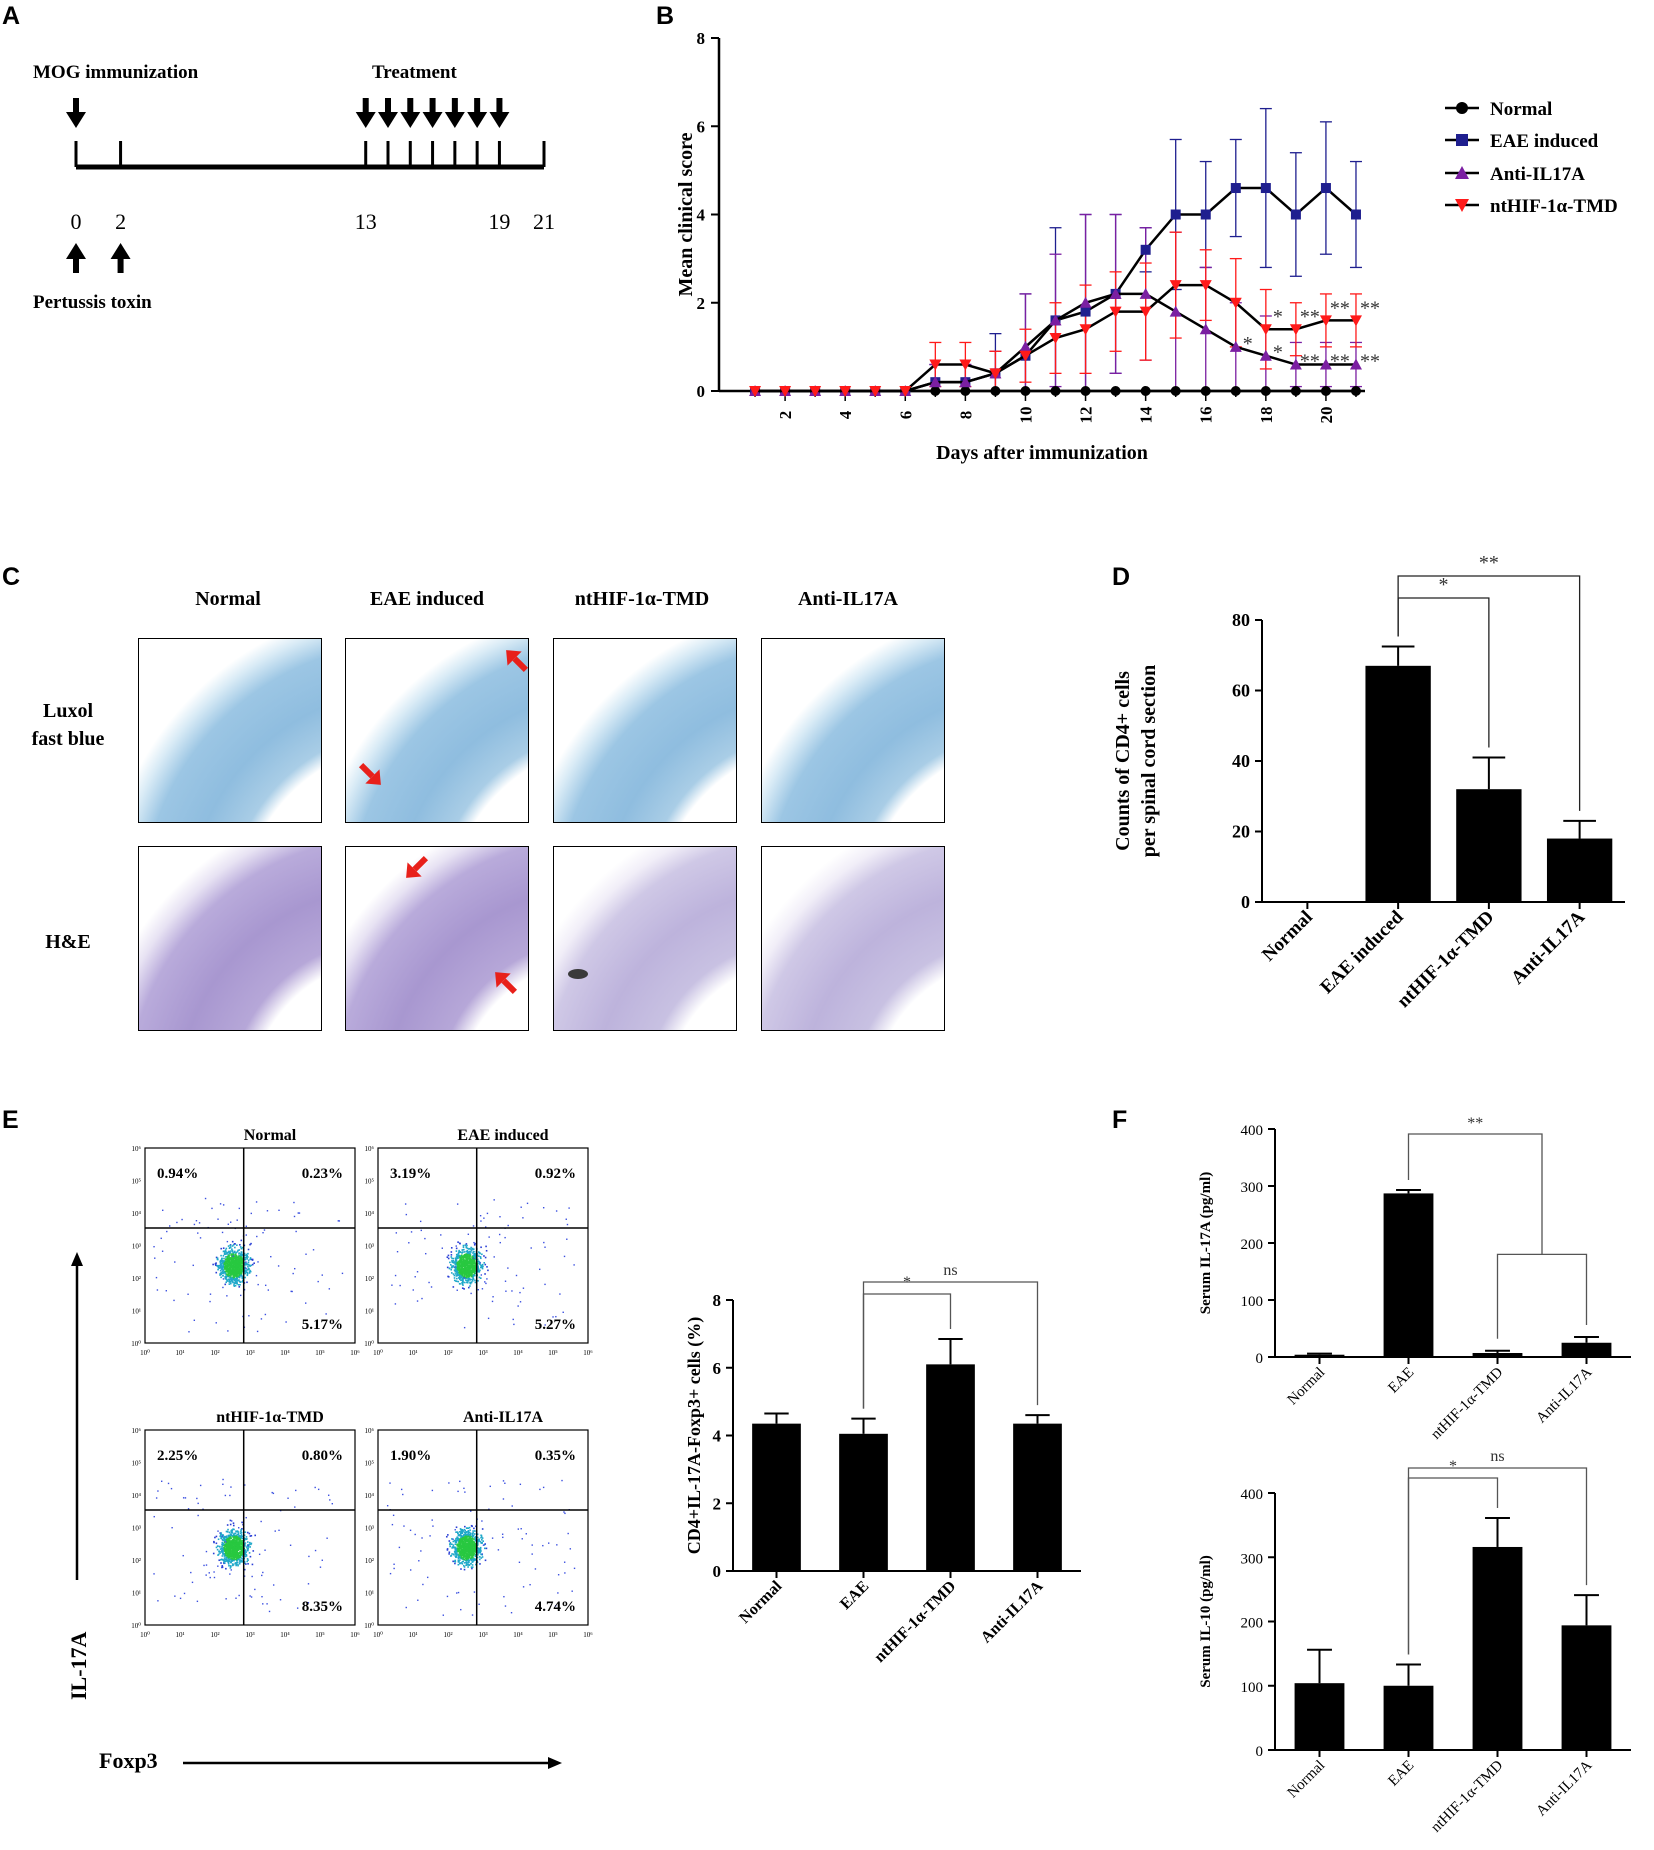 This screenshot has width=1654, height=1850. Describe the element at coordinates (137, 1464) in the screenshot. I see `flow-y-tick: 10⁵` at that location.